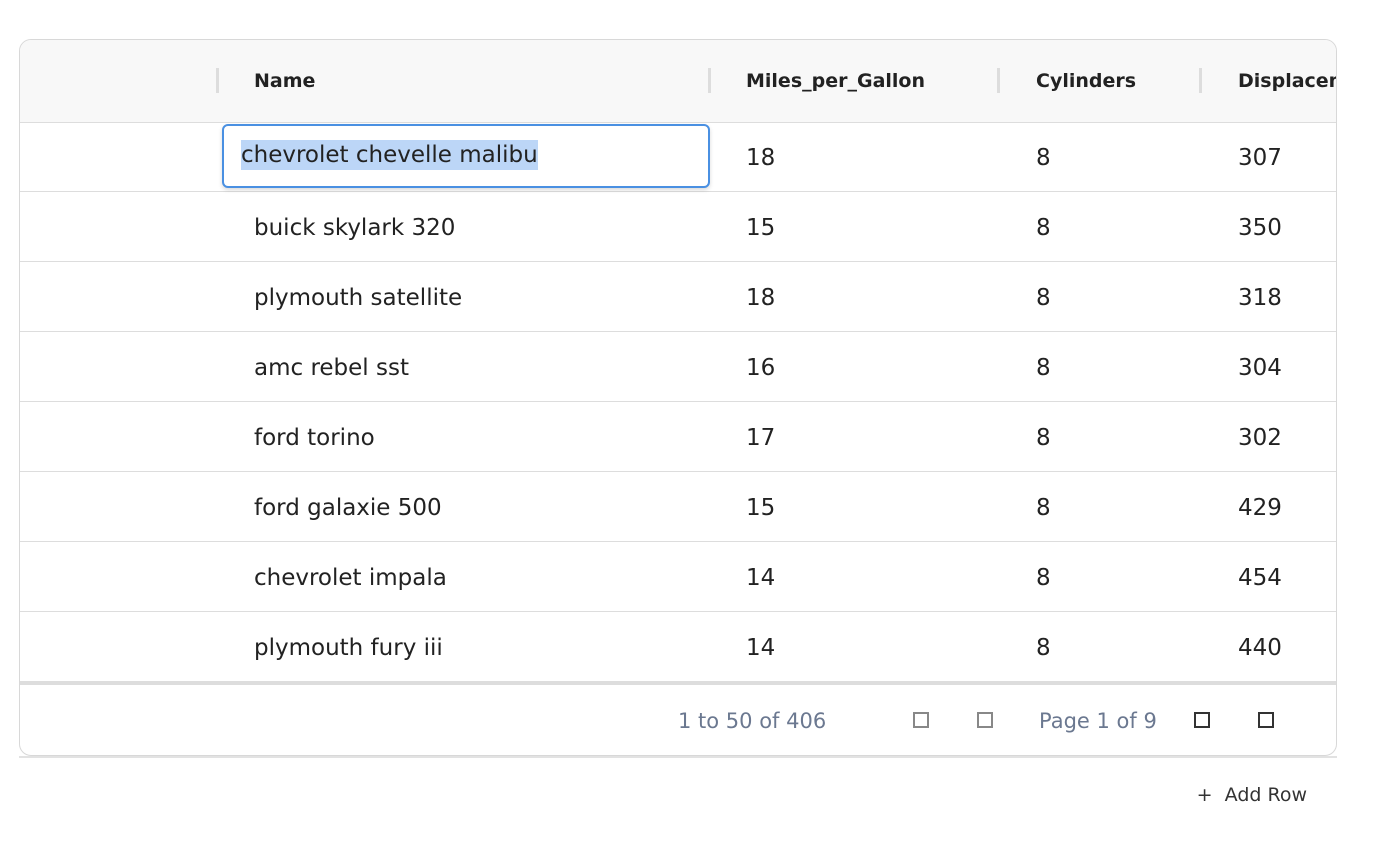 This screenshot has width=1388, height=842. I want to click on cell-editor-input: chevrolet chevelle malibu, so click(466, 156).